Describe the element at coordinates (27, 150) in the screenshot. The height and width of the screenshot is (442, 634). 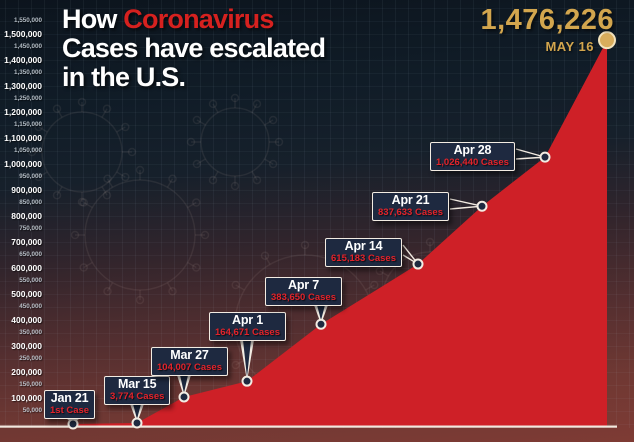
I see `y-tick-label: 1,050,000` at that location.